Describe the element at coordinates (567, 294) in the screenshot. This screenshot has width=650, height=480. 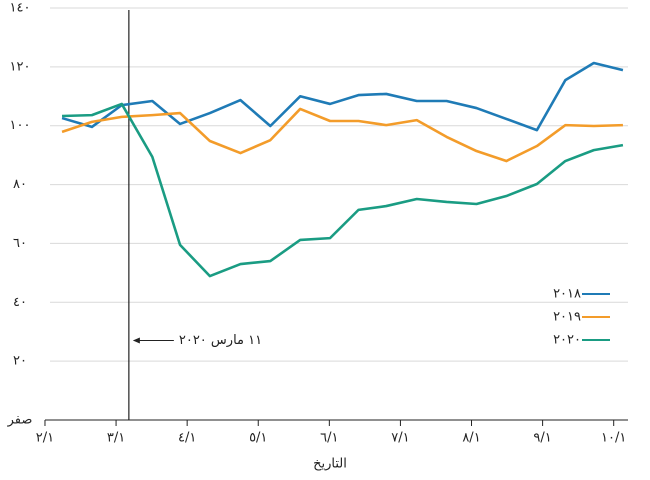
I see `legend-label: ٢٠١٨` at that location.